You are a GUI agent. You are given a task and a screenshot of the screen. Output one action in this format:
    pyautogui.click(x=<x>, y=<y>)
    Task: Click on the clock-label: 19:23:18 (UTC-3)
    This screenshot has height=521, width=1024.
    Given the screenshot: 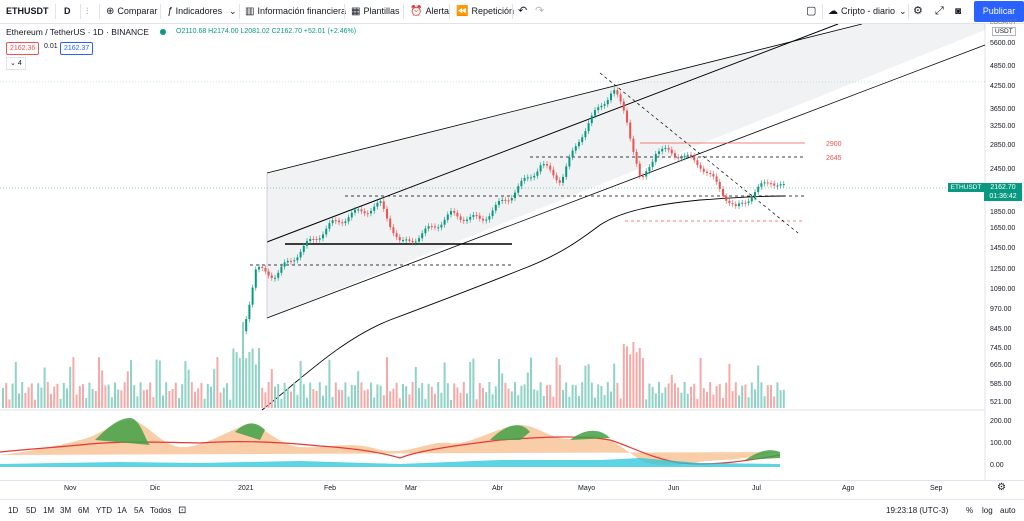 What is the action you would take?
    pyautogui.click(x=917, y=510)
    